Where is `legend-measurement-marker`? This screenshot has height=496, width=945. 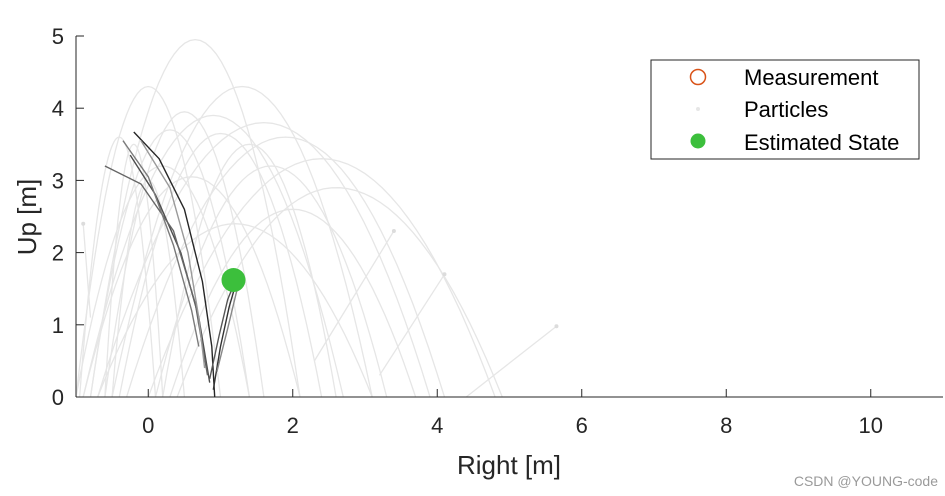 legend-measurement-marker is located at coordinates (698, 77).